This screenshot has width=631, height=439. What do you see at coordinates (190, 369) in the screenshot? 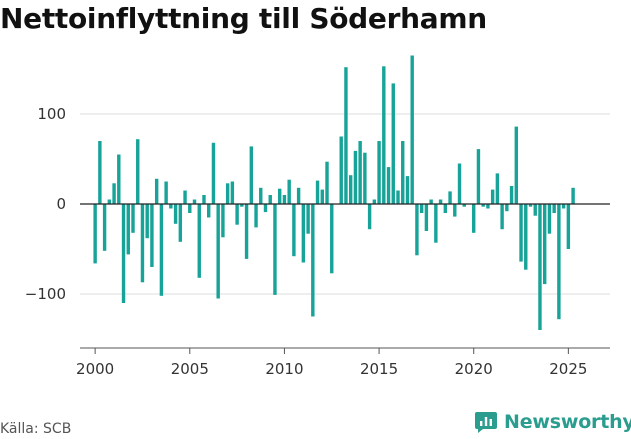
I see `x-tick-label: 2005` at bounding box center [190, 369].